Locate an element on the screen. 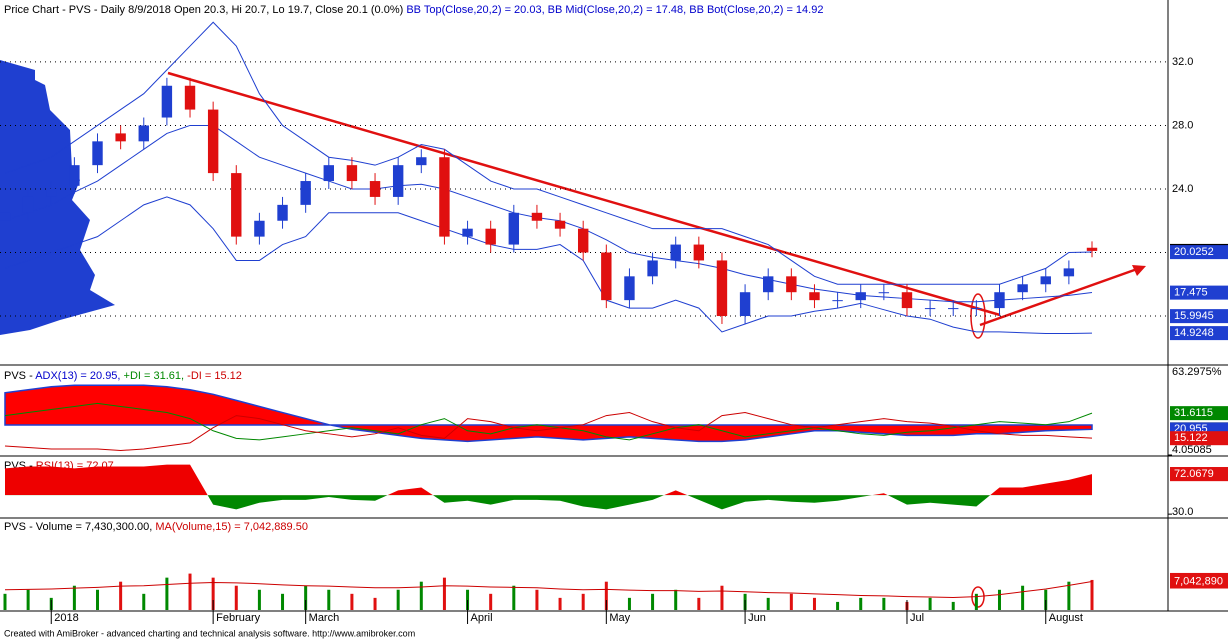 This screenshot has width=1228, height=641. y-tick-label: 24.0 is located at coordinates (1182, 189).